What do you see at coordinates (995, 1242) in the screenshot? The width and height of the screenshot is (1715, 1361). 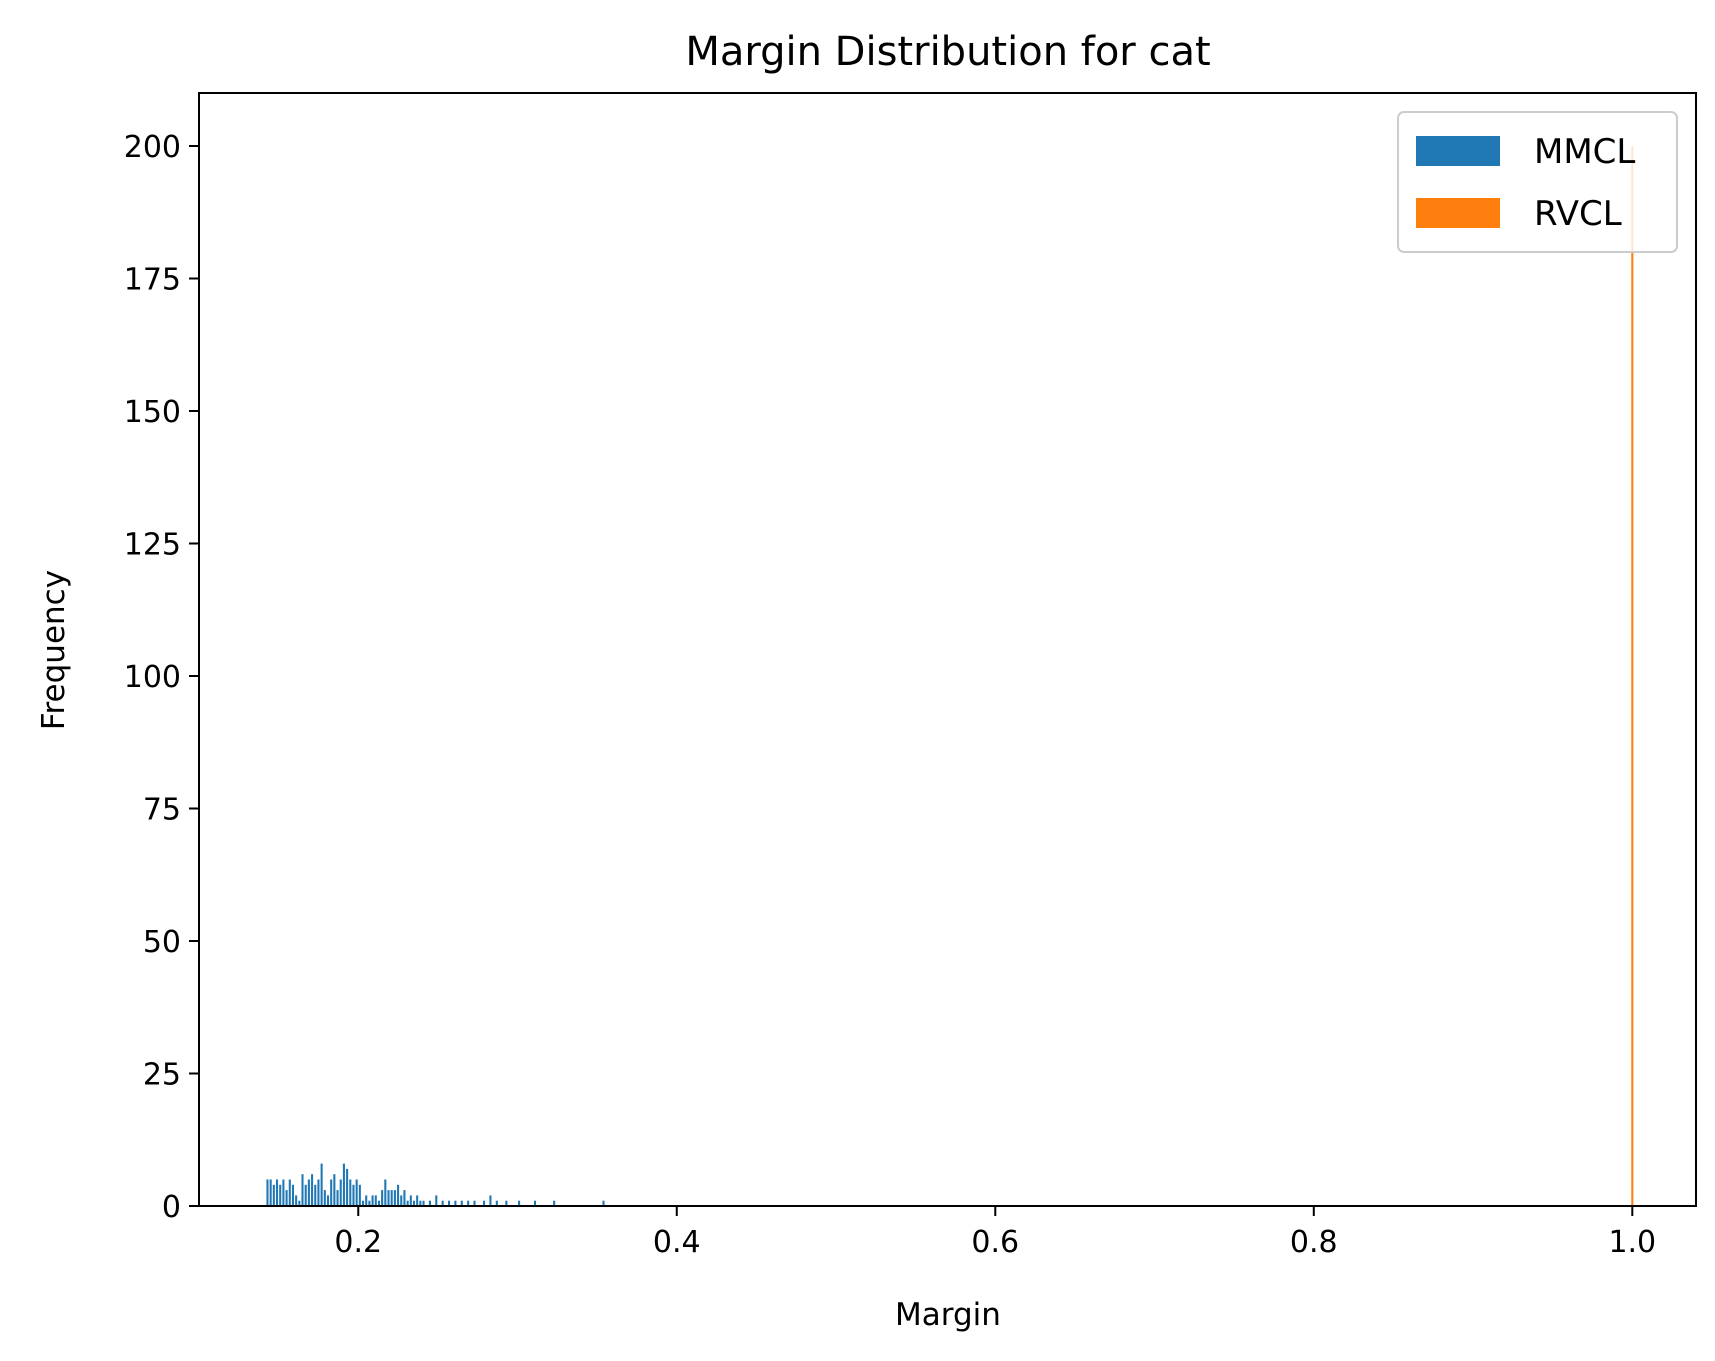 I see `x-tick-label: 0.6` at bounding box center [995, 1242].